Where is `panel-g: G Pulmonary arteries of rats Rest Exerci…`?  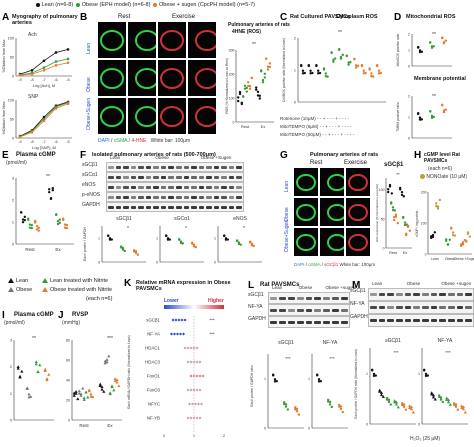 panel-g: G Pulmonary arteries of rats Rest Exerci… is located at coordinates (346, 215).